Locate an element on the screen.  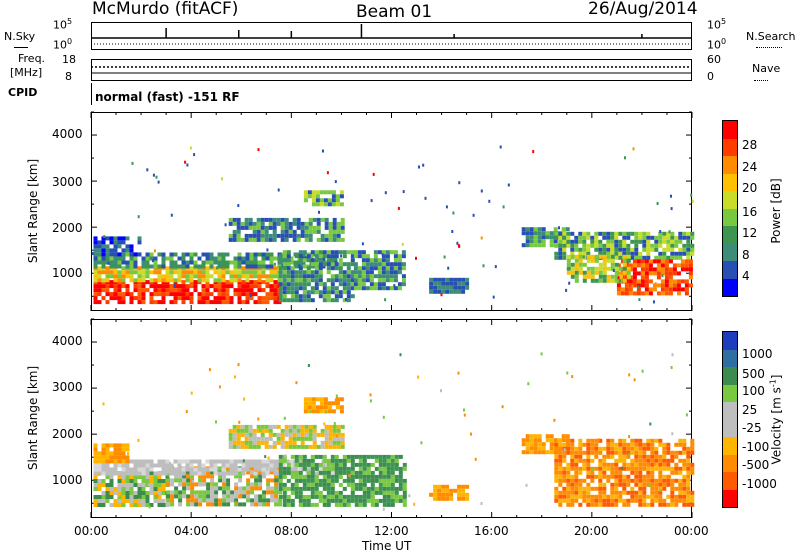
cpid-text: normal (fast) -151 RF is located at coordinates (167, 97).